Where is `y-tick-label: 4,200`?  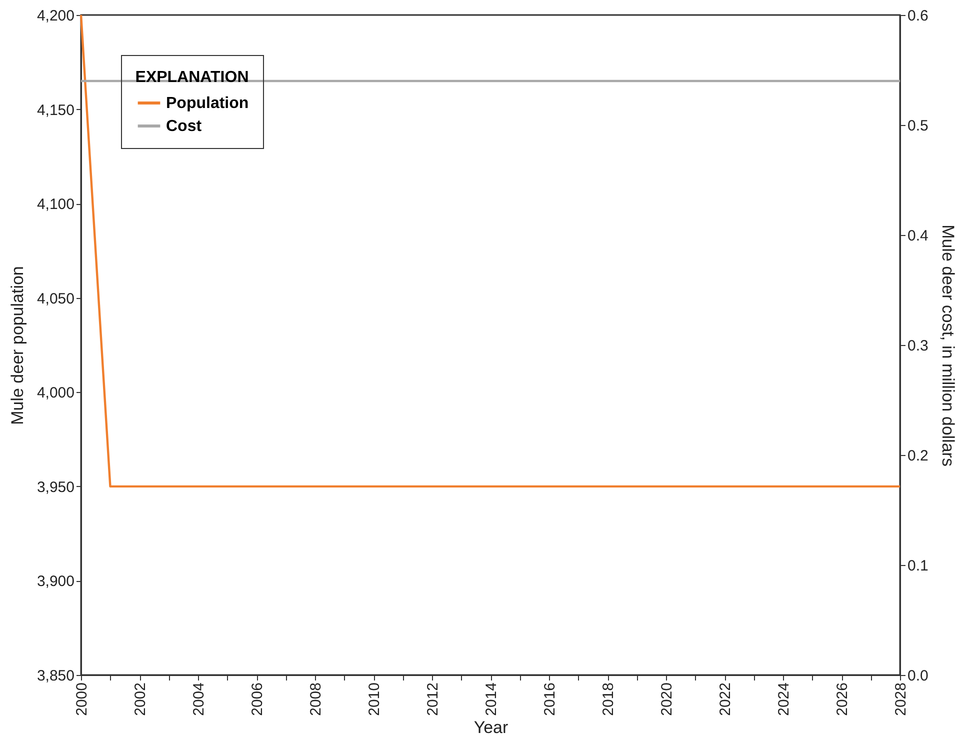 y-tick-label: 4,200 is located at coordinates (55, 16).